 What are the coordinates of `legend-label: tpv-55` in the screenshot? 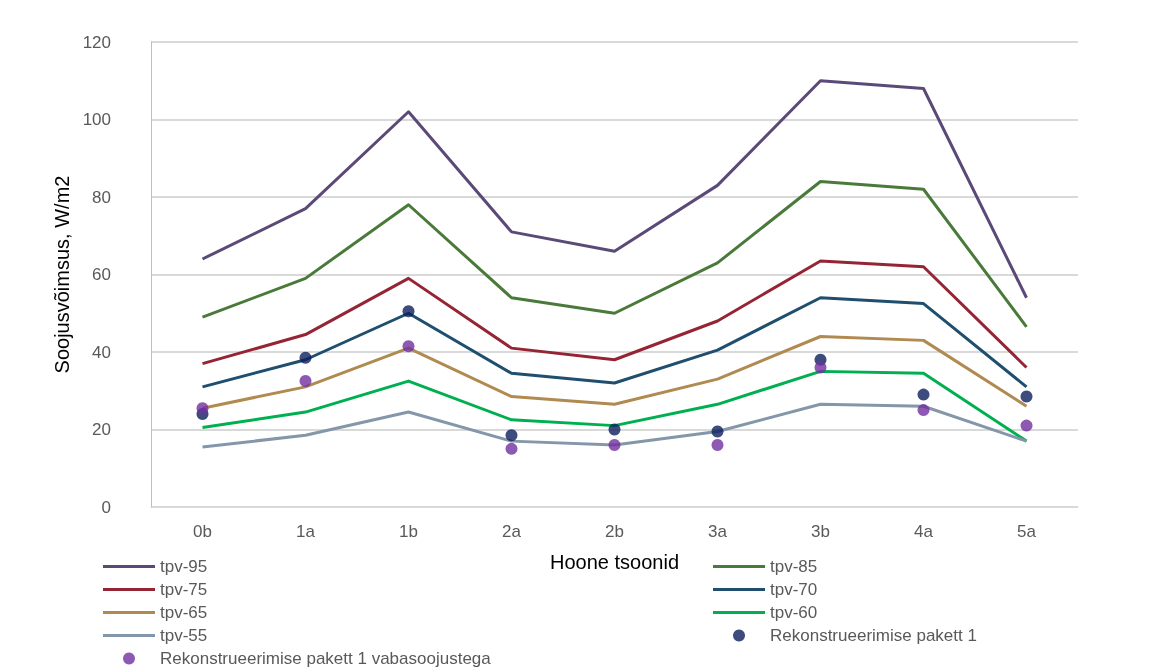 It's located at (184, 635).